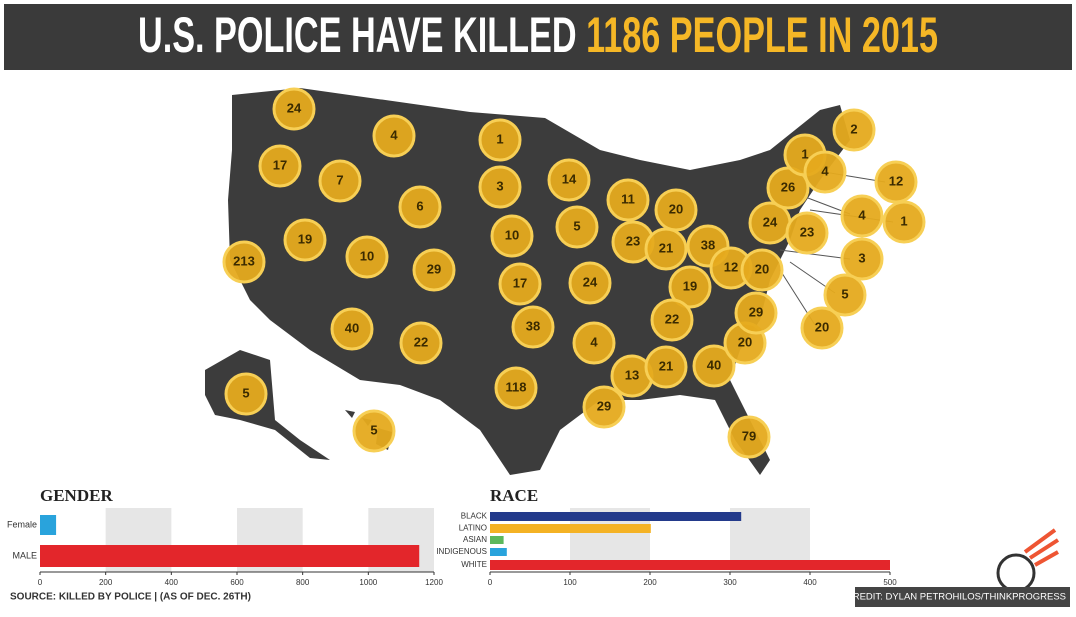 The height and width of the screenshot is (617, 1076). What do you see at coordinates (434, 582) in the screenshot?
I see `x-tick-label: 1200` at bounding box center [434, 582].